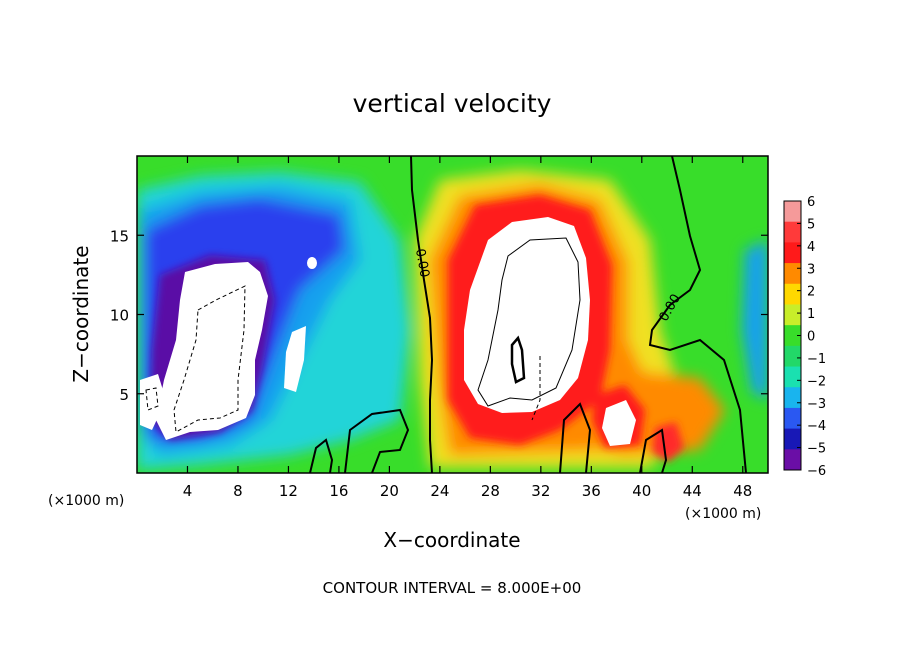 The height and width of the screenshot is (654, 904). I want to click on x-tick-label: 16, so click(338, 491).